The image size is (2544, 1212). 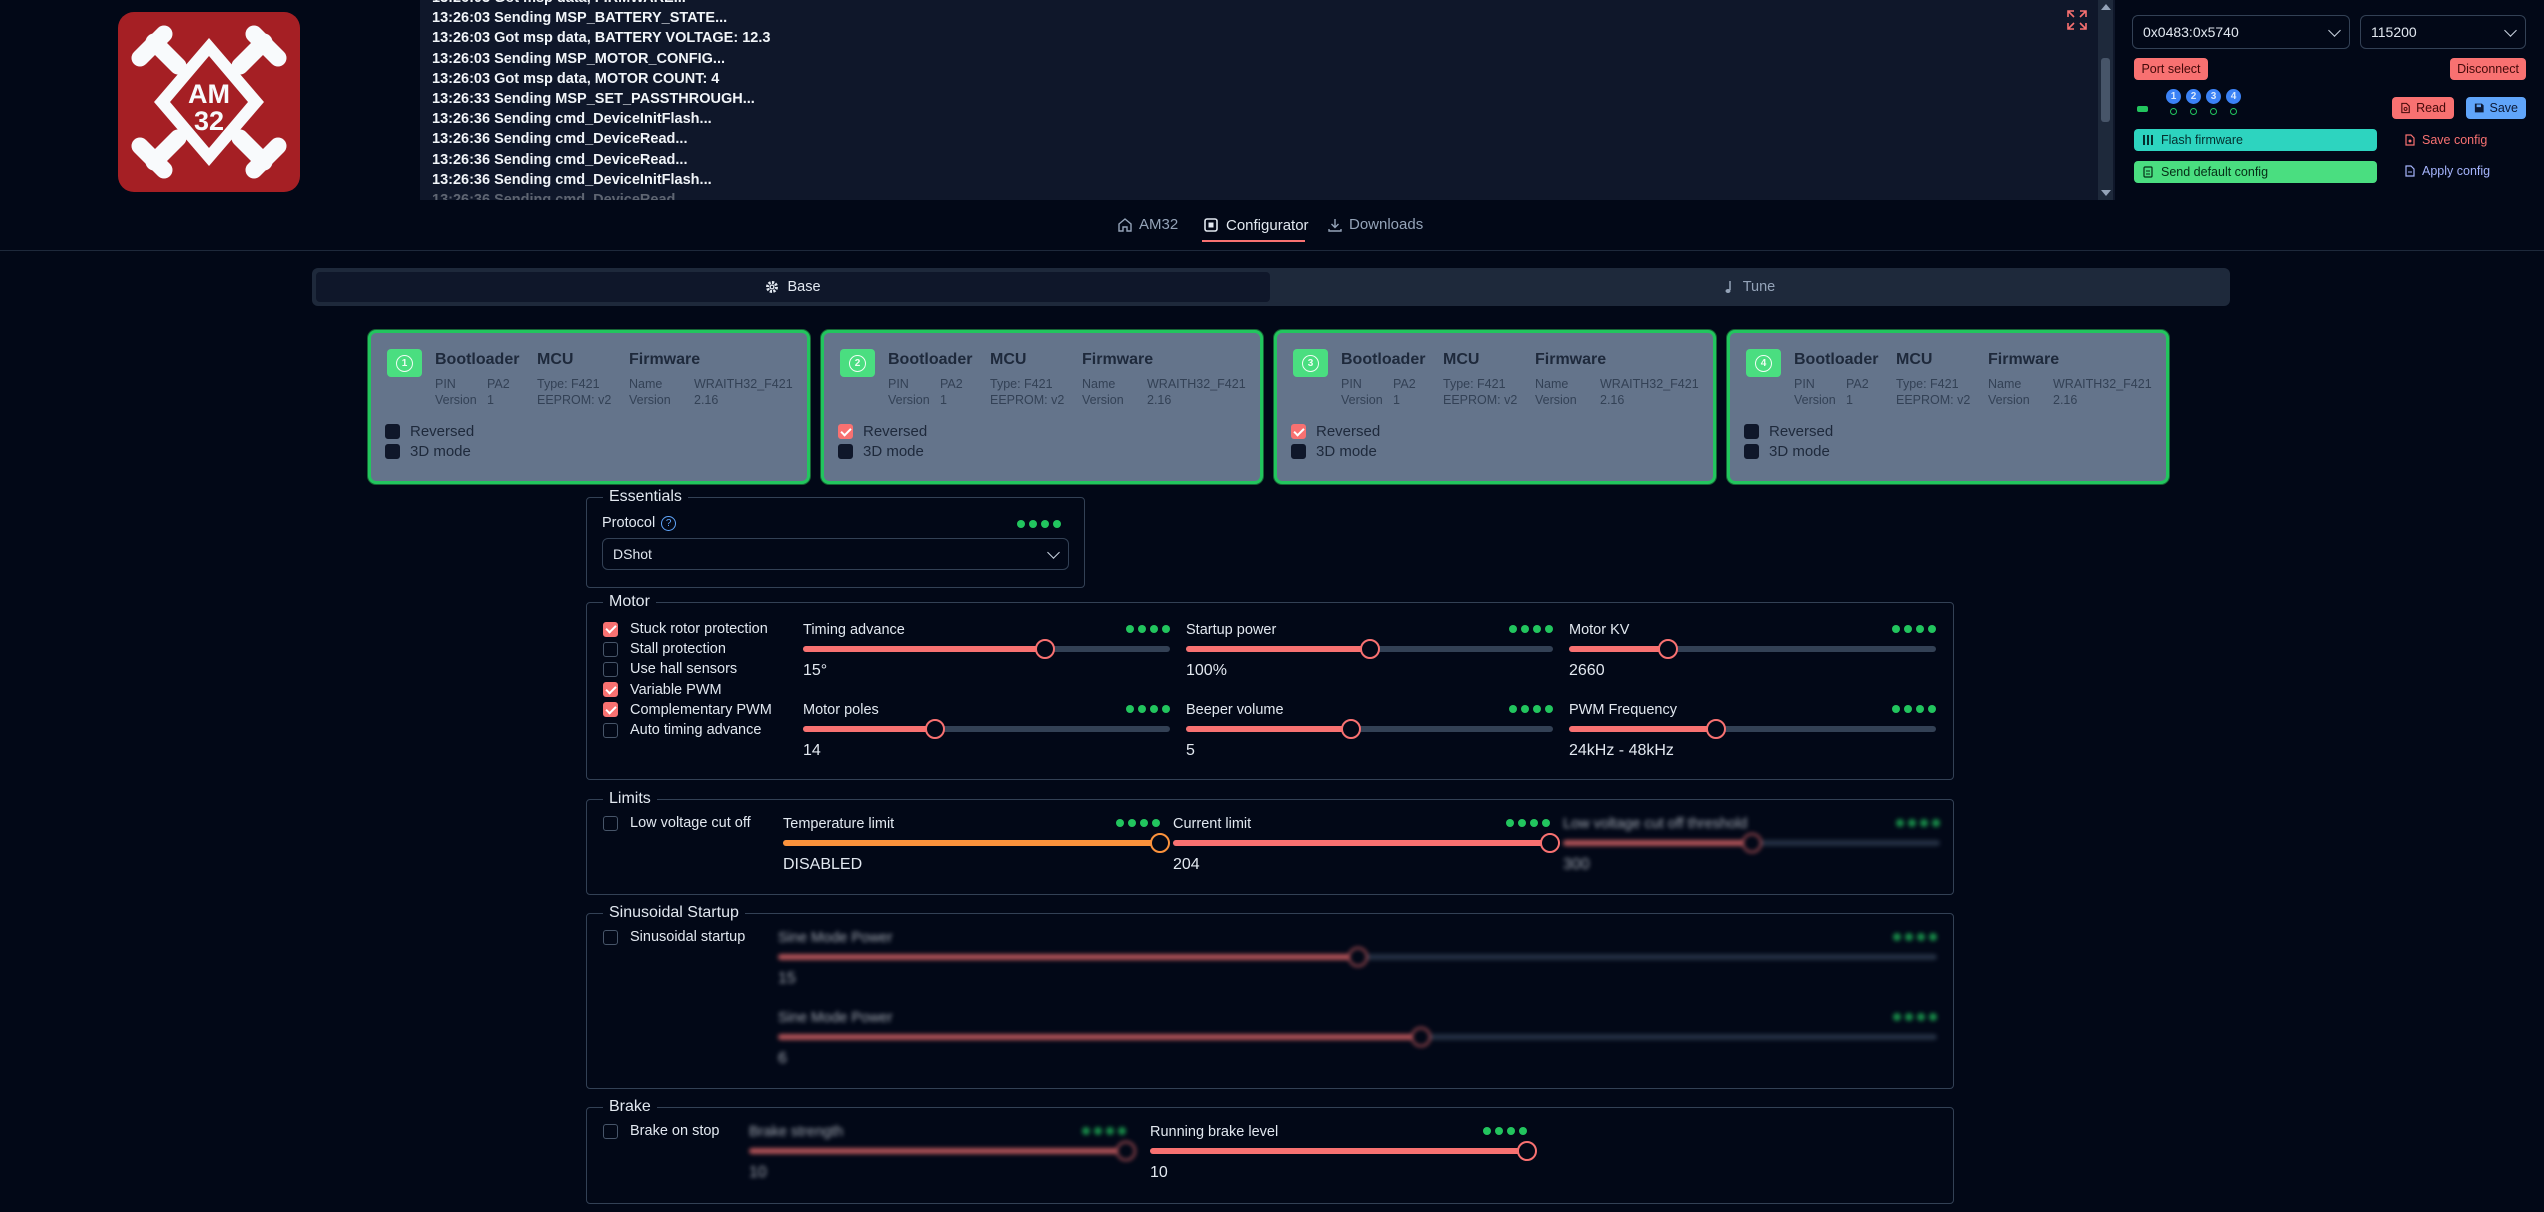 I want to click on setting-slider: Sine Mode Power 6, so click(x=1357, y=1040).